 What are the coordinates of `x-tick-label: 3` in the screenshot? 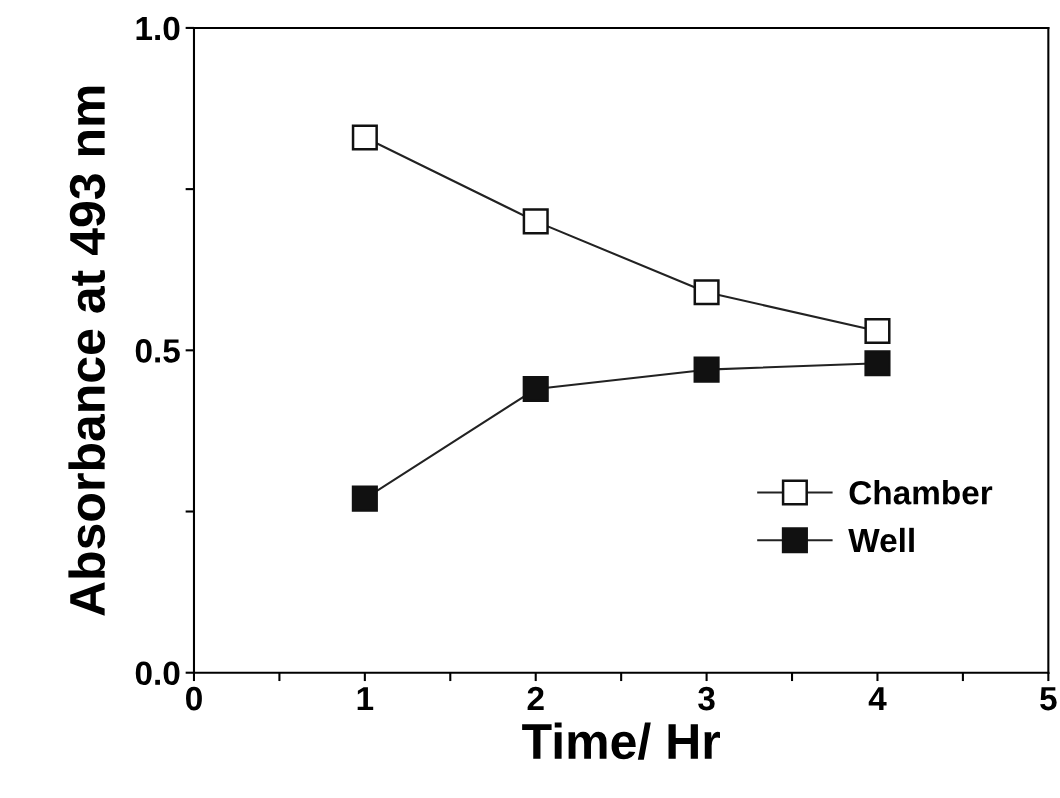 It's located at (706, 698).